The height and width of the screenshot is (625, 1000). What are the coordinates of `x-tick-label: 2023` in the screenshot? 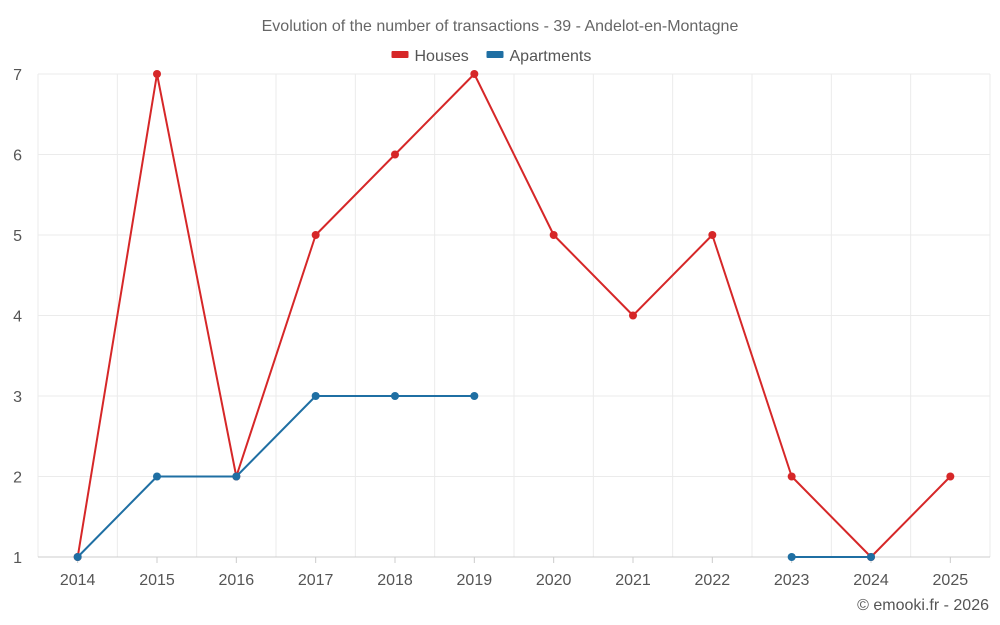 It's located at (792, 580).